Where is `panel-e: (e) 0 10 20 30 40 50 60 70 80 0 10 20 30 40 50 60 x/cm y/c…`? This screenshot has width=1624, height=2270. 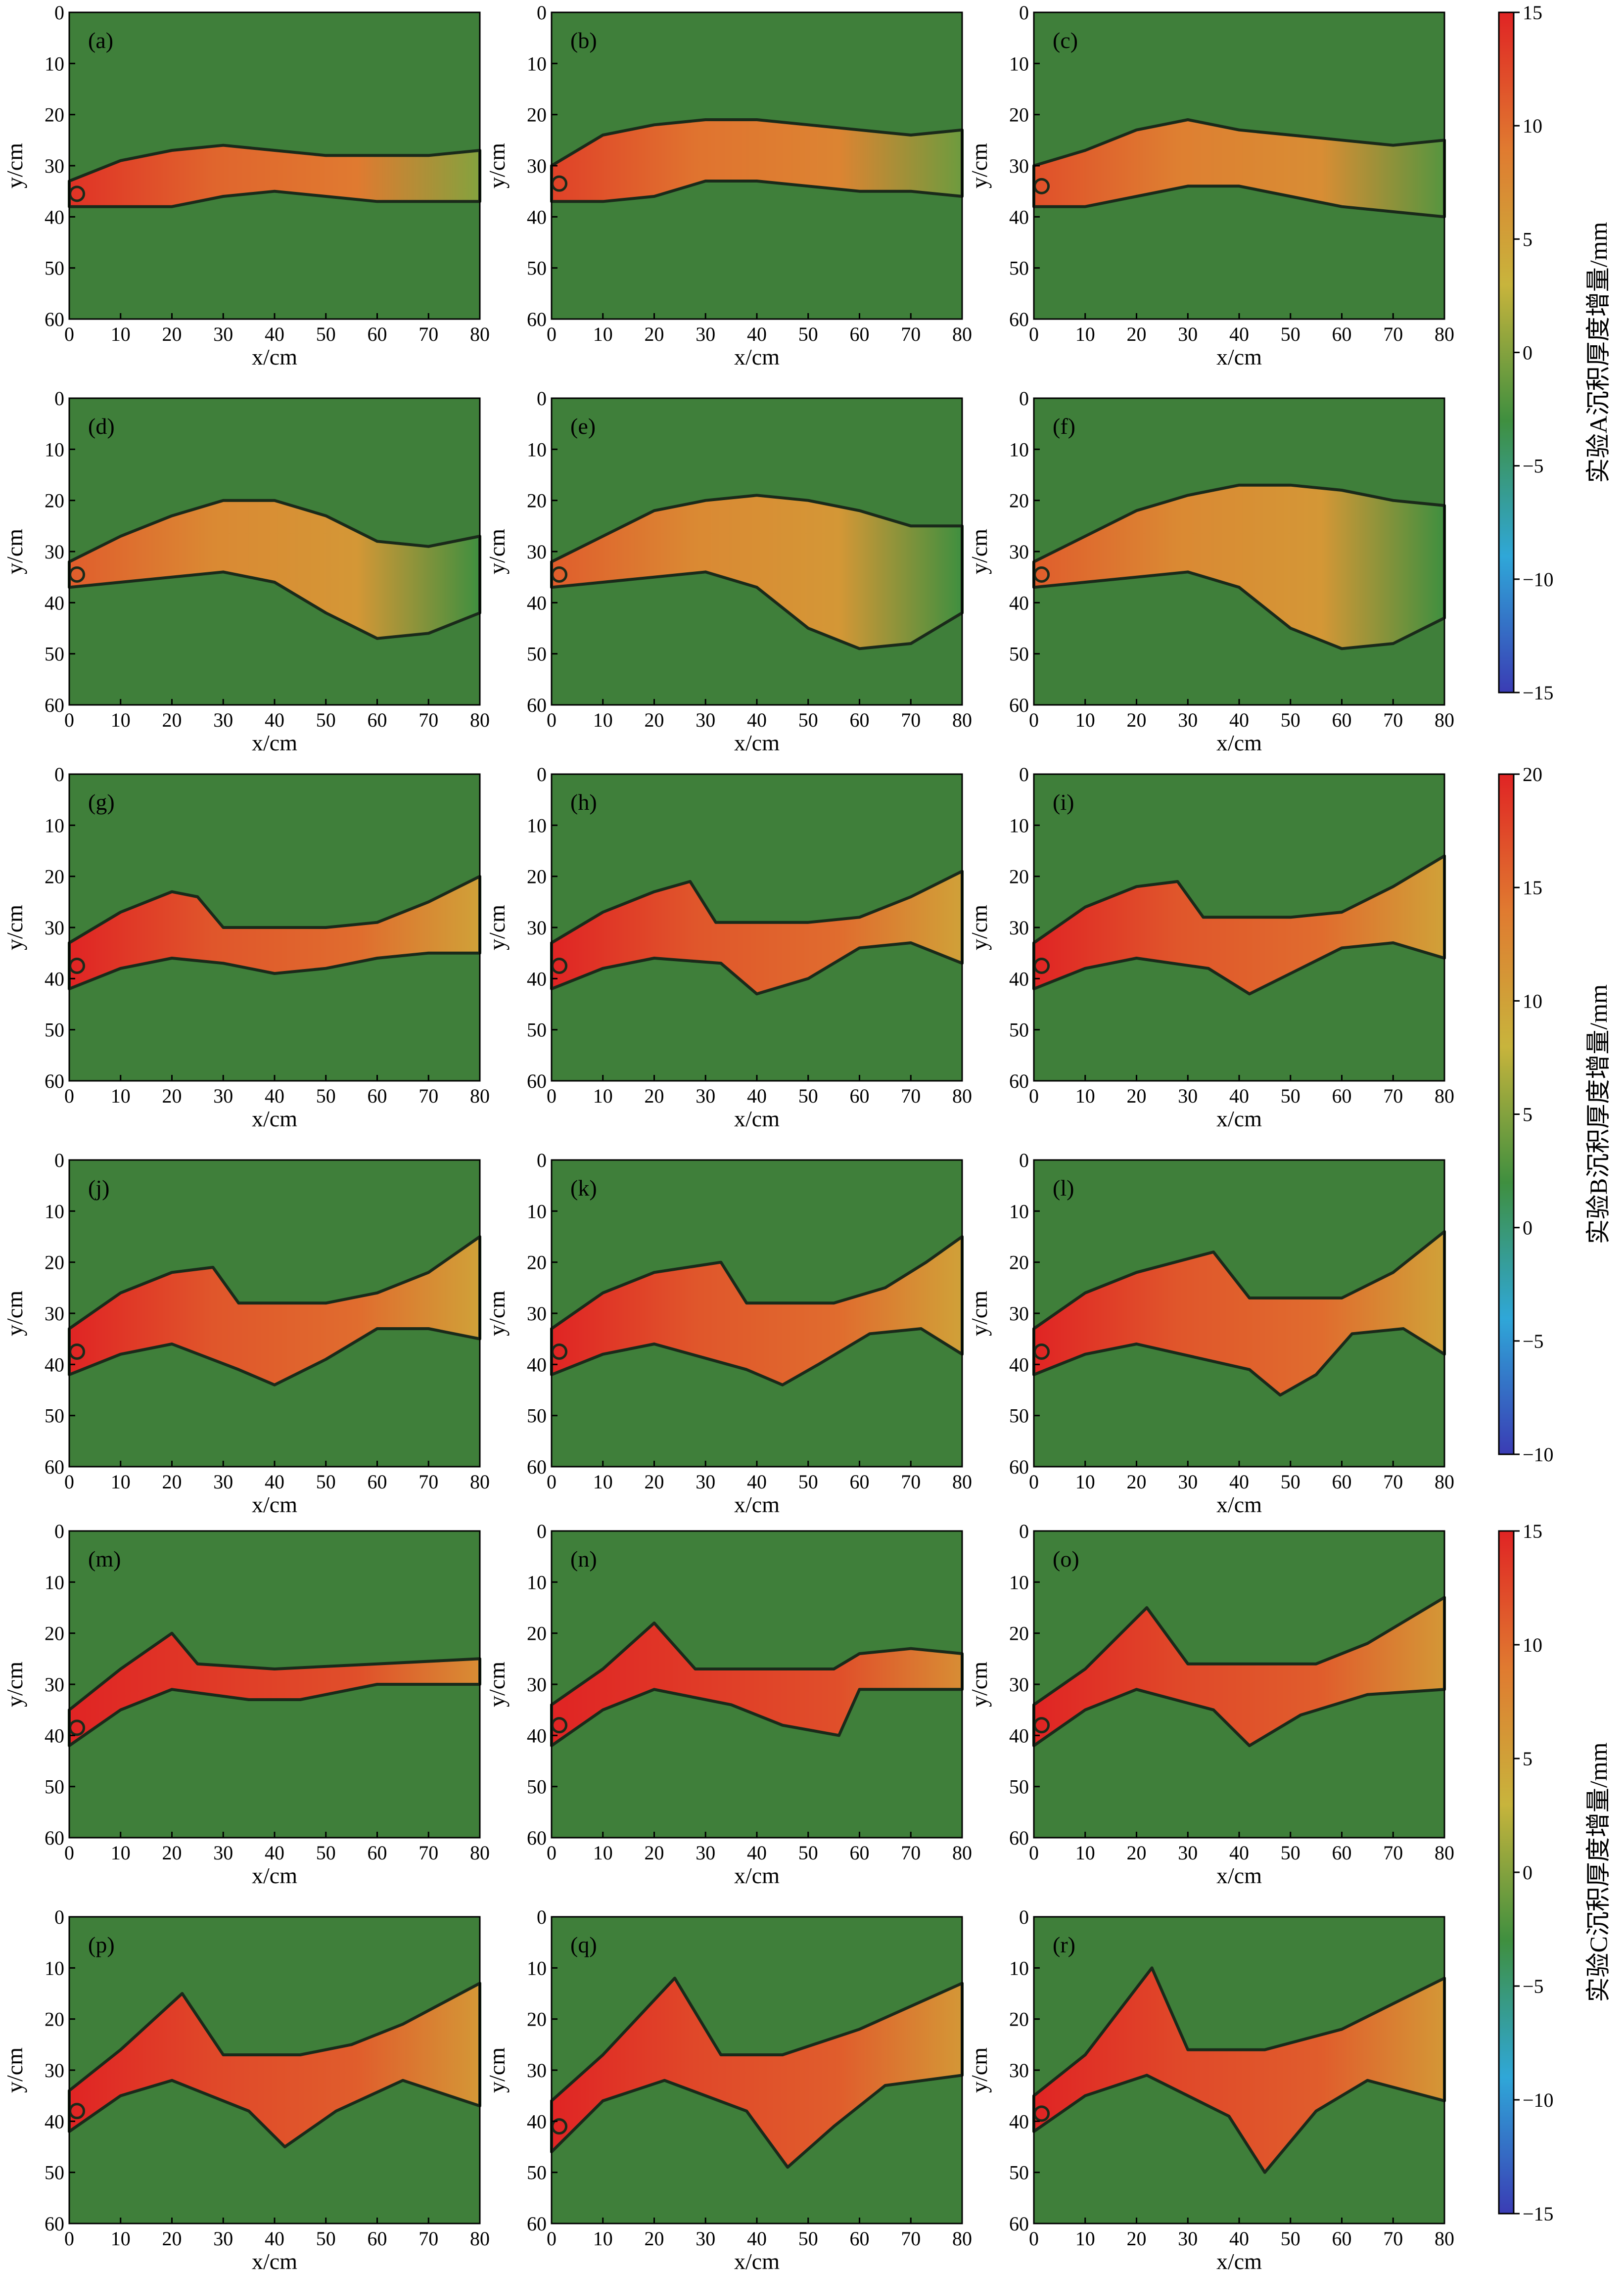
panel-e: (e) 0 10 20 30 40 50 60 70 80 0 10 20 30 40 50 60 x/cm y/c… is located at coordinates (728, 571).